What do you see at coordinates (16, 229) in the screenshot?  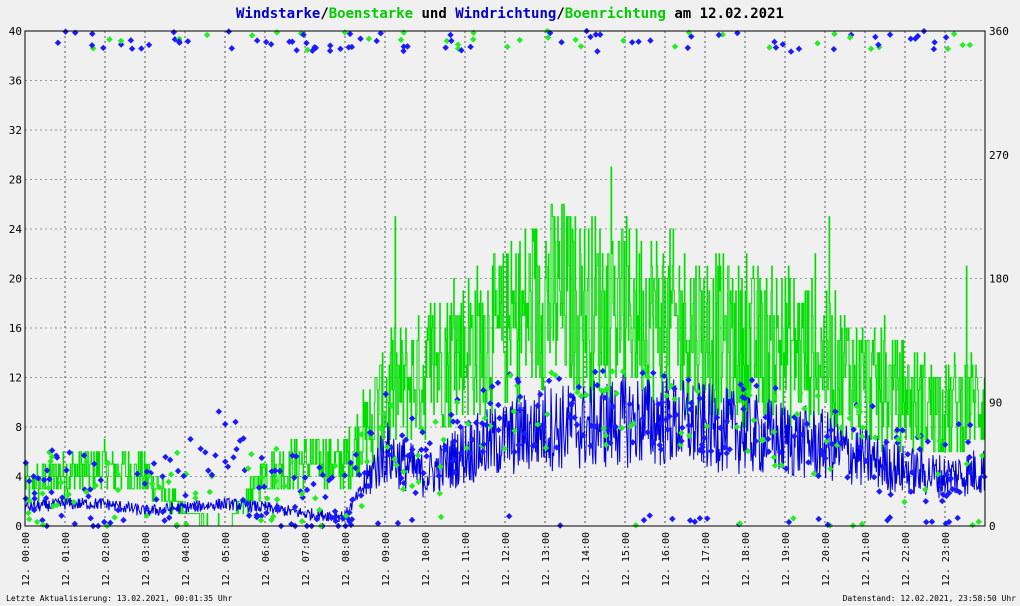 I see `left-tick-label: 24` at bounding box center [16, 229].